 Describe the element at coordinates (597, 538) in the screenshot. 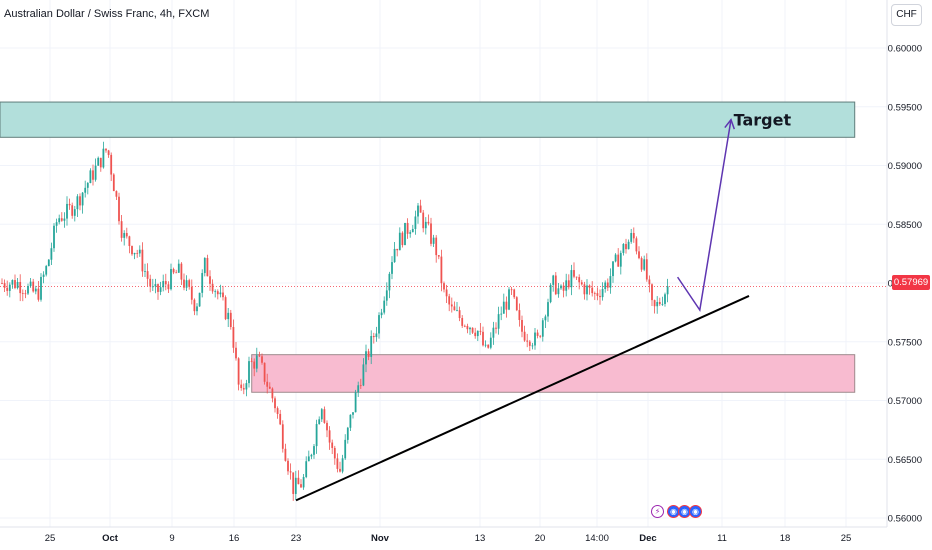

I see `time-tick-label: 14:00` at that location.